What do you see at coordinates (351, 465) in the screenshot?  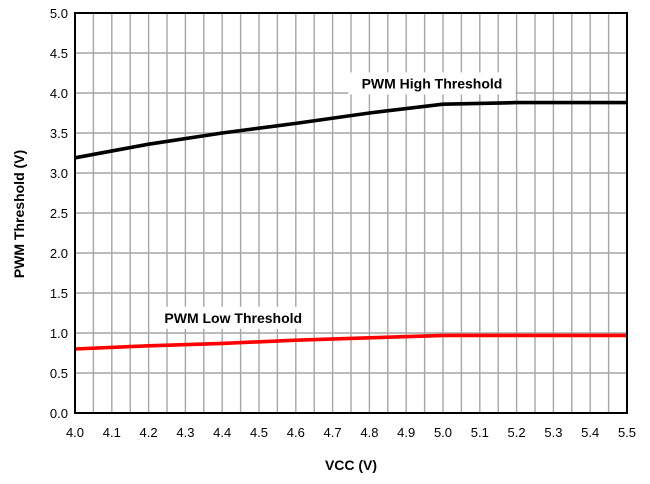 I see `x-axis-title: VCC (V)` at bounding box center [351, 465].